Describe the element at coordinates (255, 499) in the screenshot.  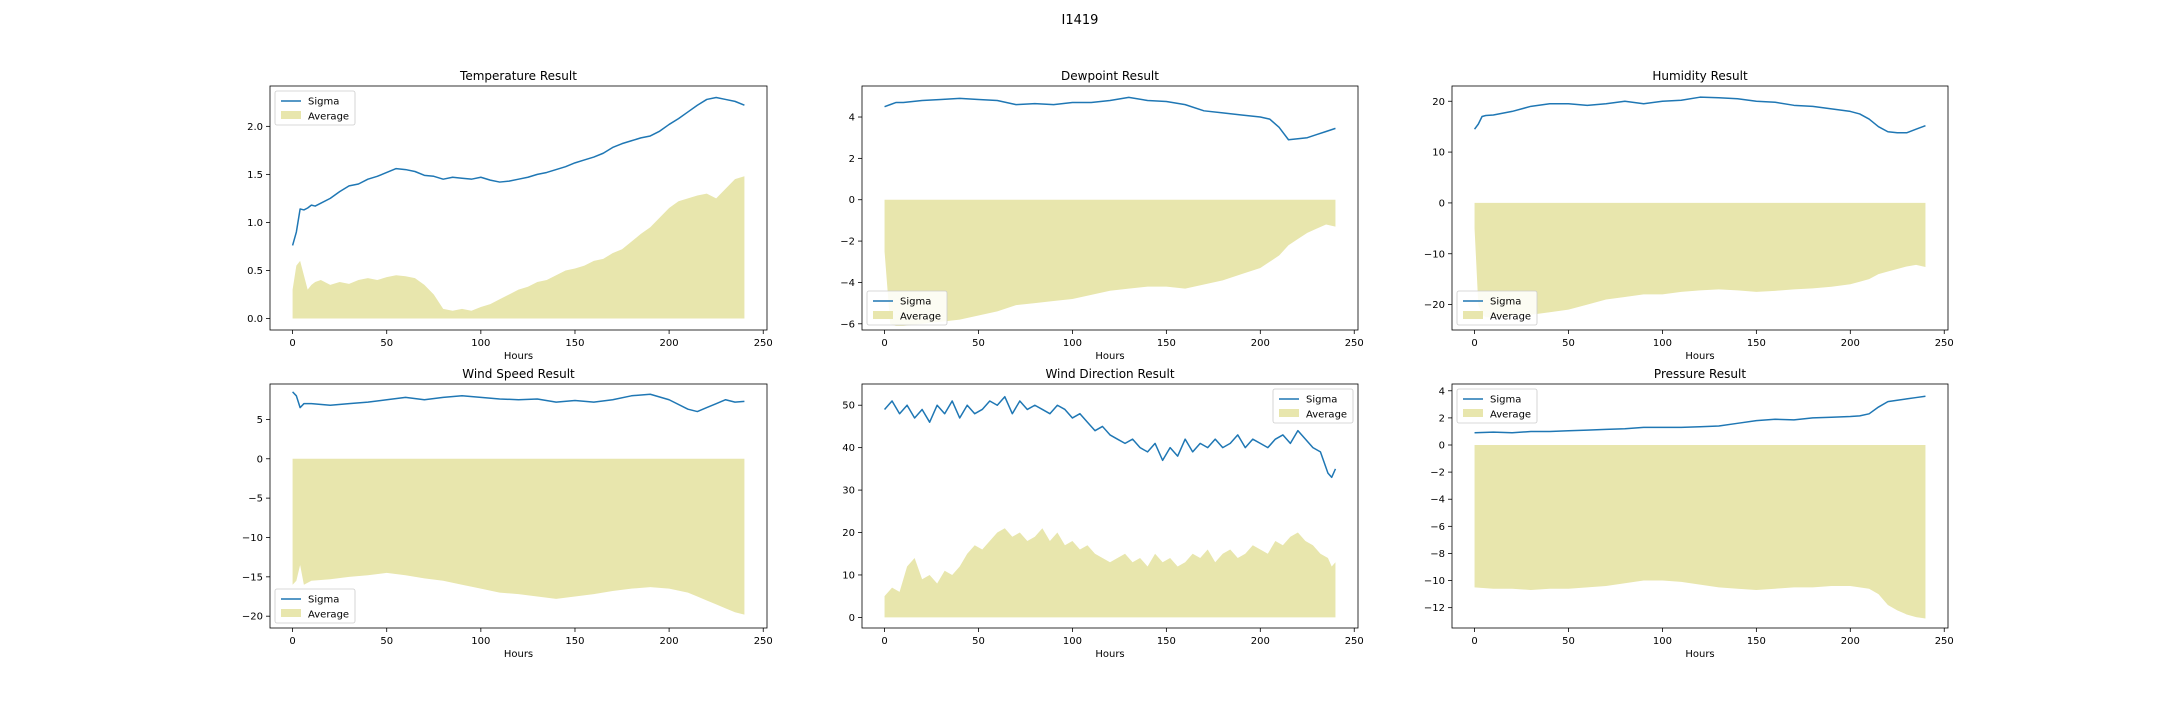
I see `y-tick-label: −5` at that location.